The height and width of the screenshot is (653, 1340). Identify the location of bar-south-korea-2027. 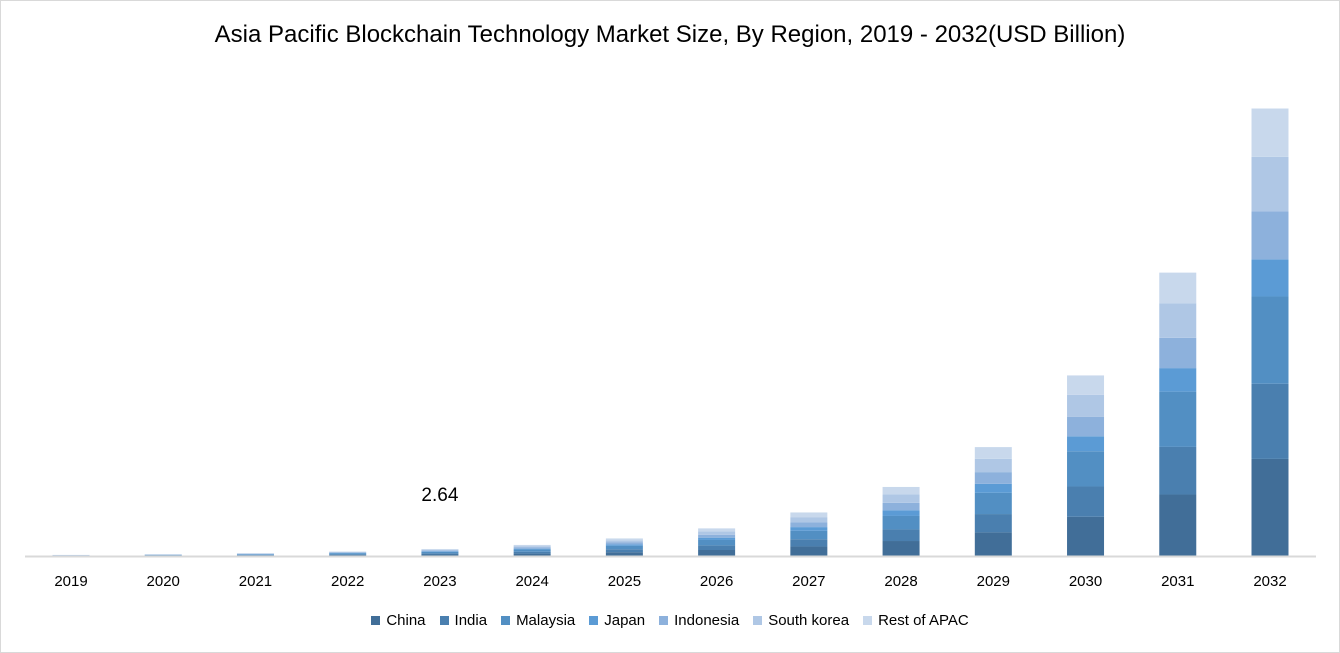
(809, 520).